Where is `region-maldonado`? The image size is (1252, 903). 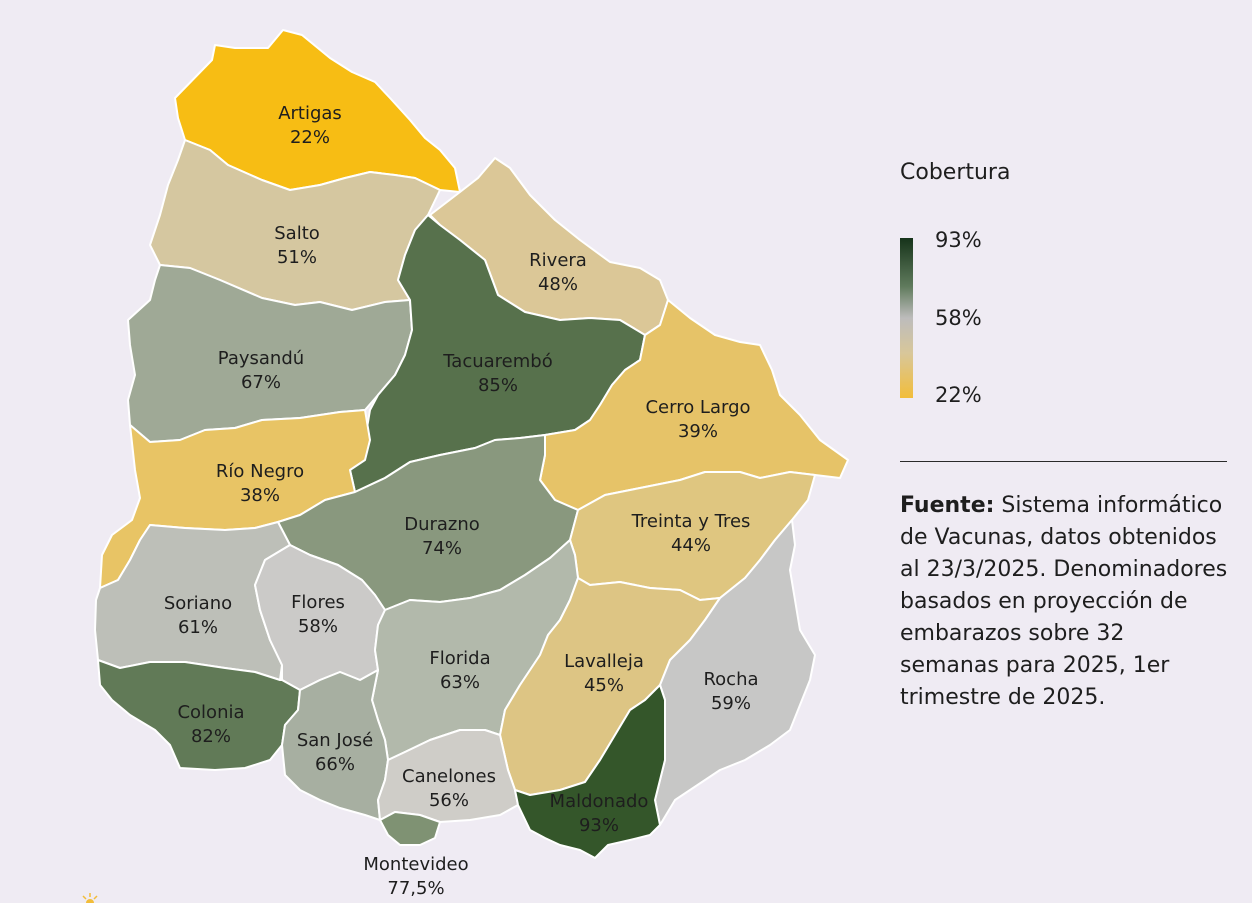
region-maldonado is located at coordinates (590, 771).